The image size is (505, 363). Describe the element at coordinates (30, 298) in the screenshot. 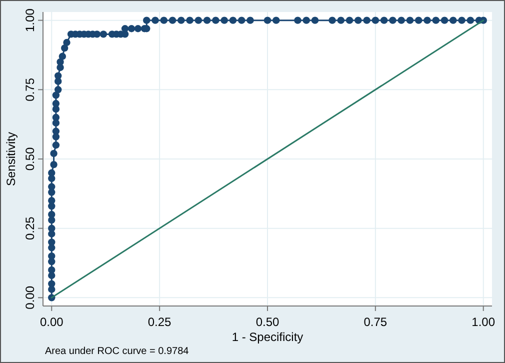

I see `y-tick-label: 0.00` at that location.